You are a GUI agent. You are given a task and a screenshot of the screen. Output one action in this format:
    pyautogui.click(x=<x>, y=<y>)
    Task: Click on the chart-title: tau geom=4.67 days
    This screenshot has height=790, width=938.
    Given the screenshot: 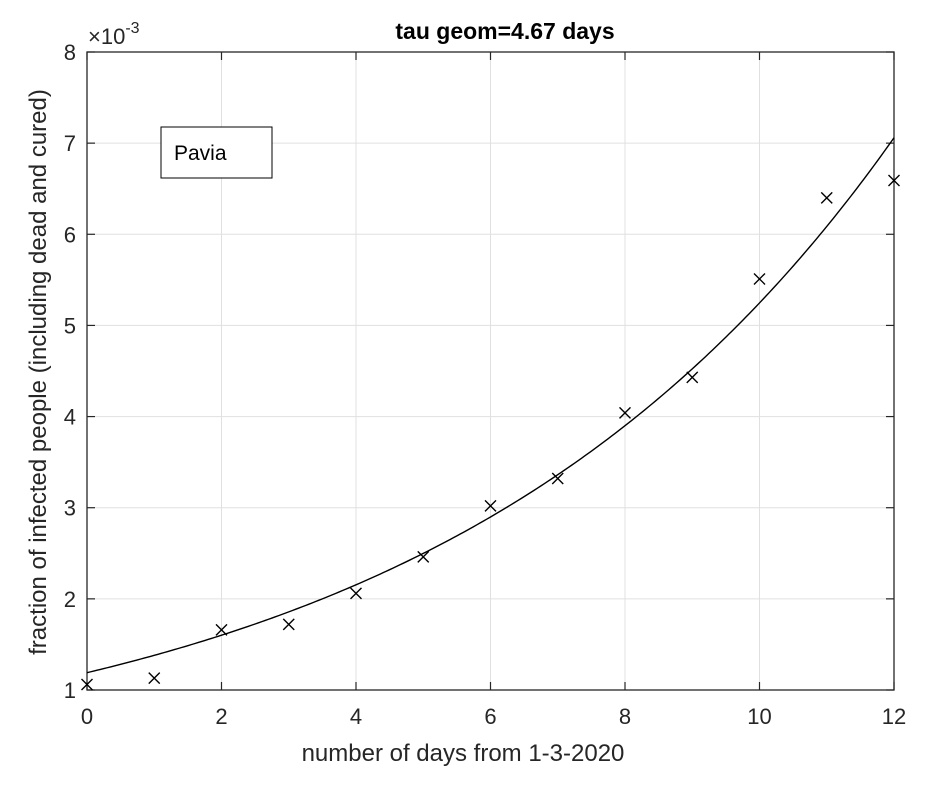 What is the action you would take?
    pyautogui.click(x=504, y=31)
    